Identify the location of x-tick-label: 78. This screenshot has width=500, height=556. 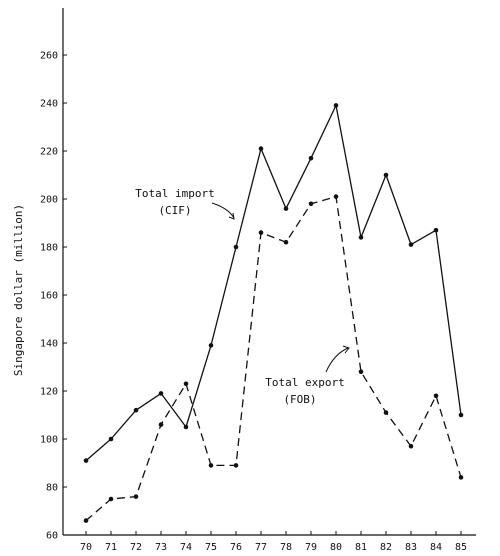
(286, 547).